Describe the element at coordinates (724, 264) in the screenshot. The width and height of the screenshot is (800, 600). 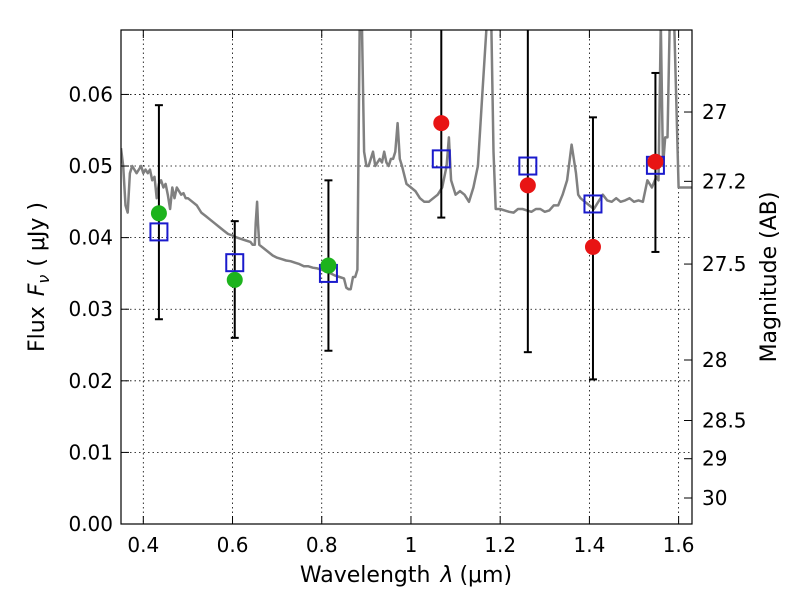
I see `mag-tick-label: 27.5` at that location.